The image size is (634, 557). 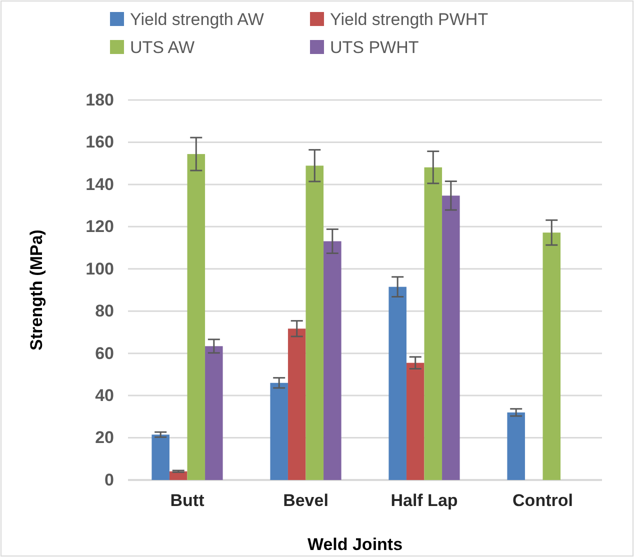 I want to click on y-tick-label: 180, so click(x=100, y=100).